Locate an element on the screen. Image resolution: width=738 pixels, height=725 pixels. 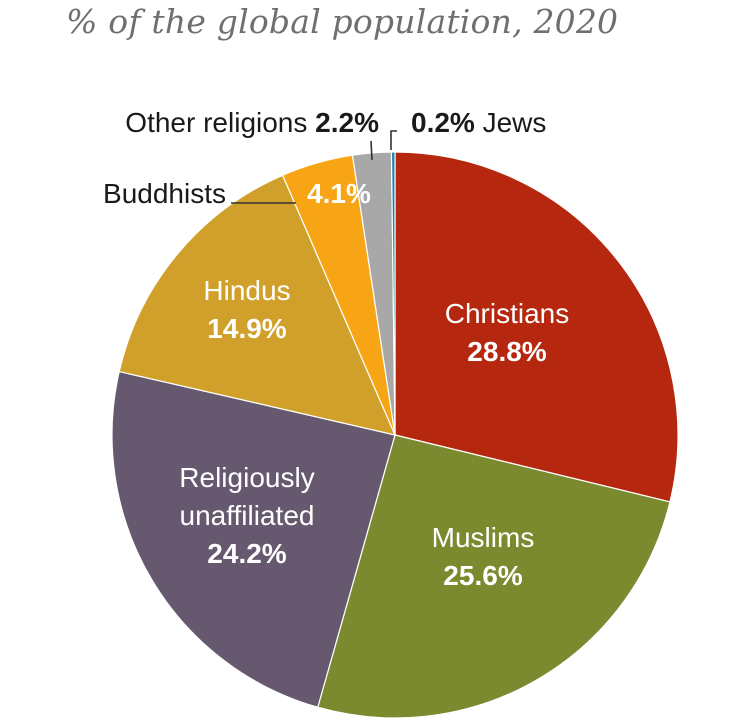
leader-other-religions is located at coordinates (371, 150).